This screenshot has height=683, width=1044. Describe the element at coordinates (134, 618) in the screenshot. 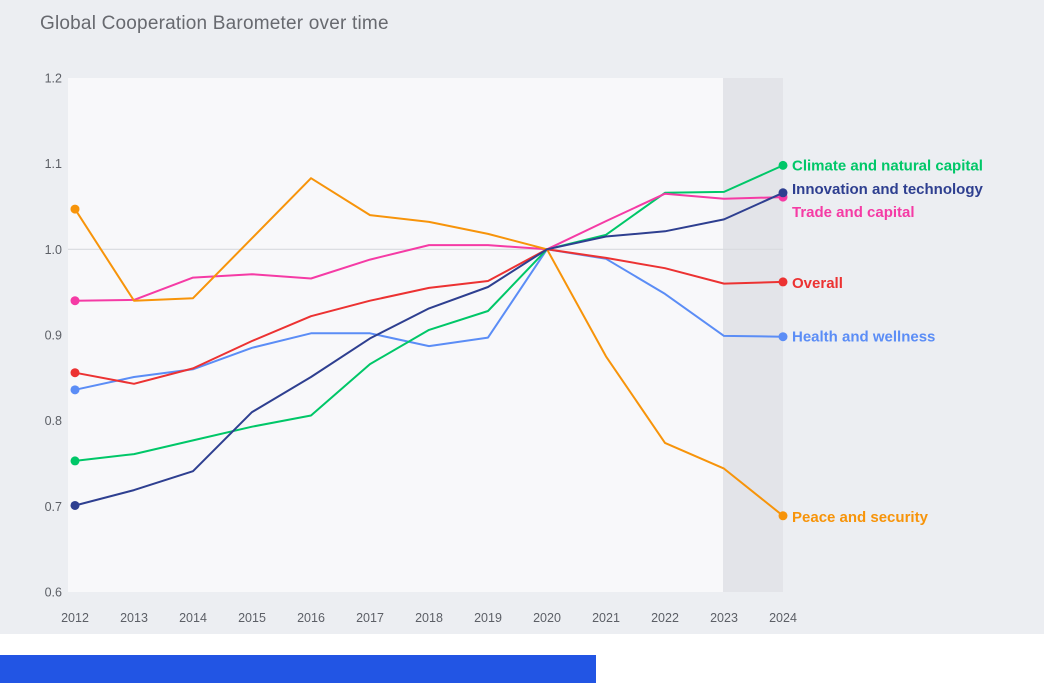

I see `x-tick-label: 2013` at that location.